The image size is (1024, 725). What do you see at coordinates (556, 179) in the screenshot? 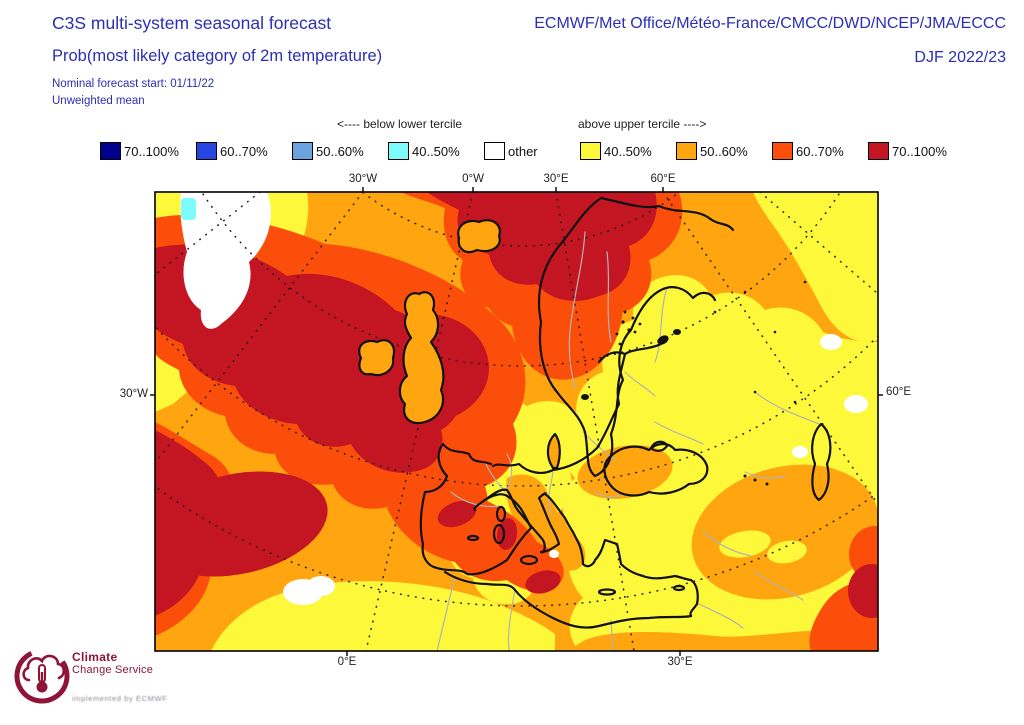
I see `lon-label-top: 30°E` at bounding box center [556, 179].